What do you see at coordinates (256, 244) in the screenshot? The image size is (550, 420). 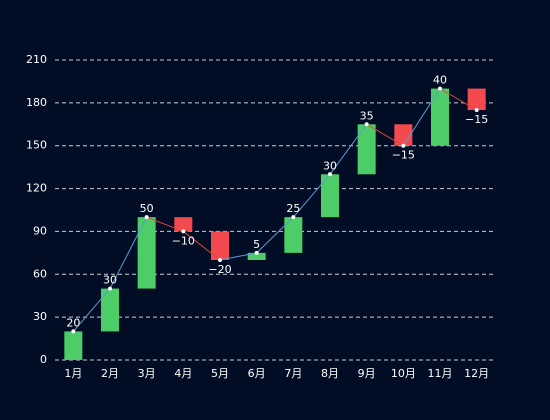 I see `value-label: 5` at bounding box center [256, 244].